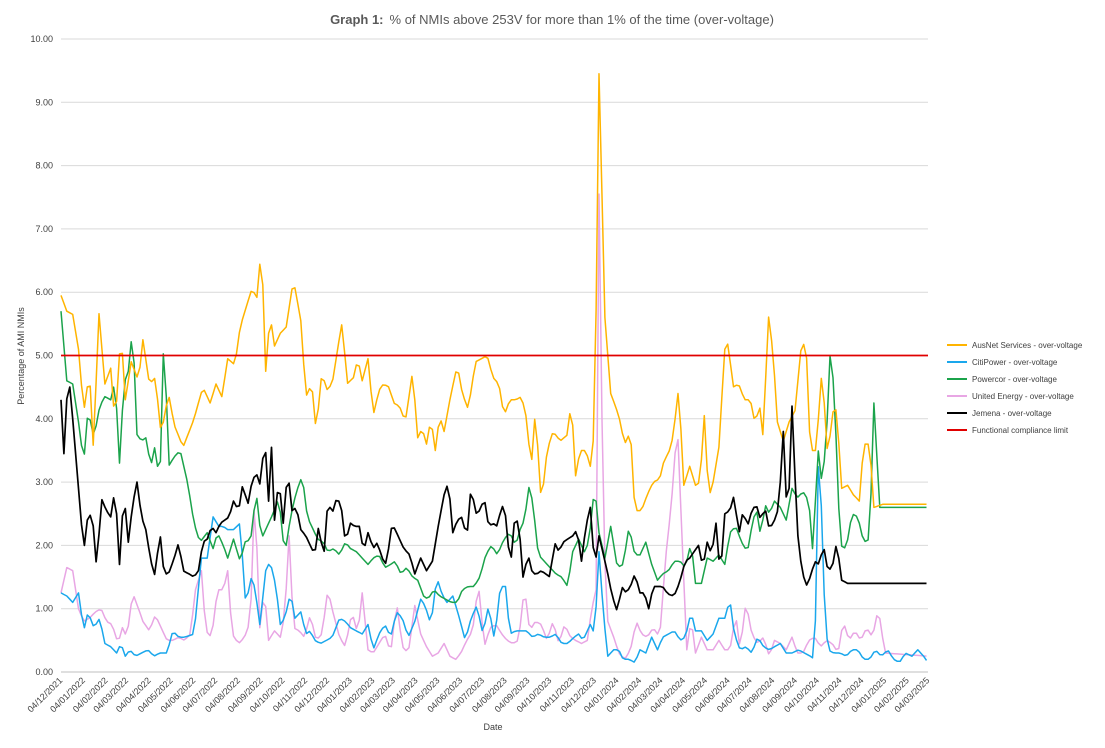 Image resolution: width=1105 pixels, height=748 pixels. I want to click on legend-label: Jemena - over-voltage, so click(1012, 413).